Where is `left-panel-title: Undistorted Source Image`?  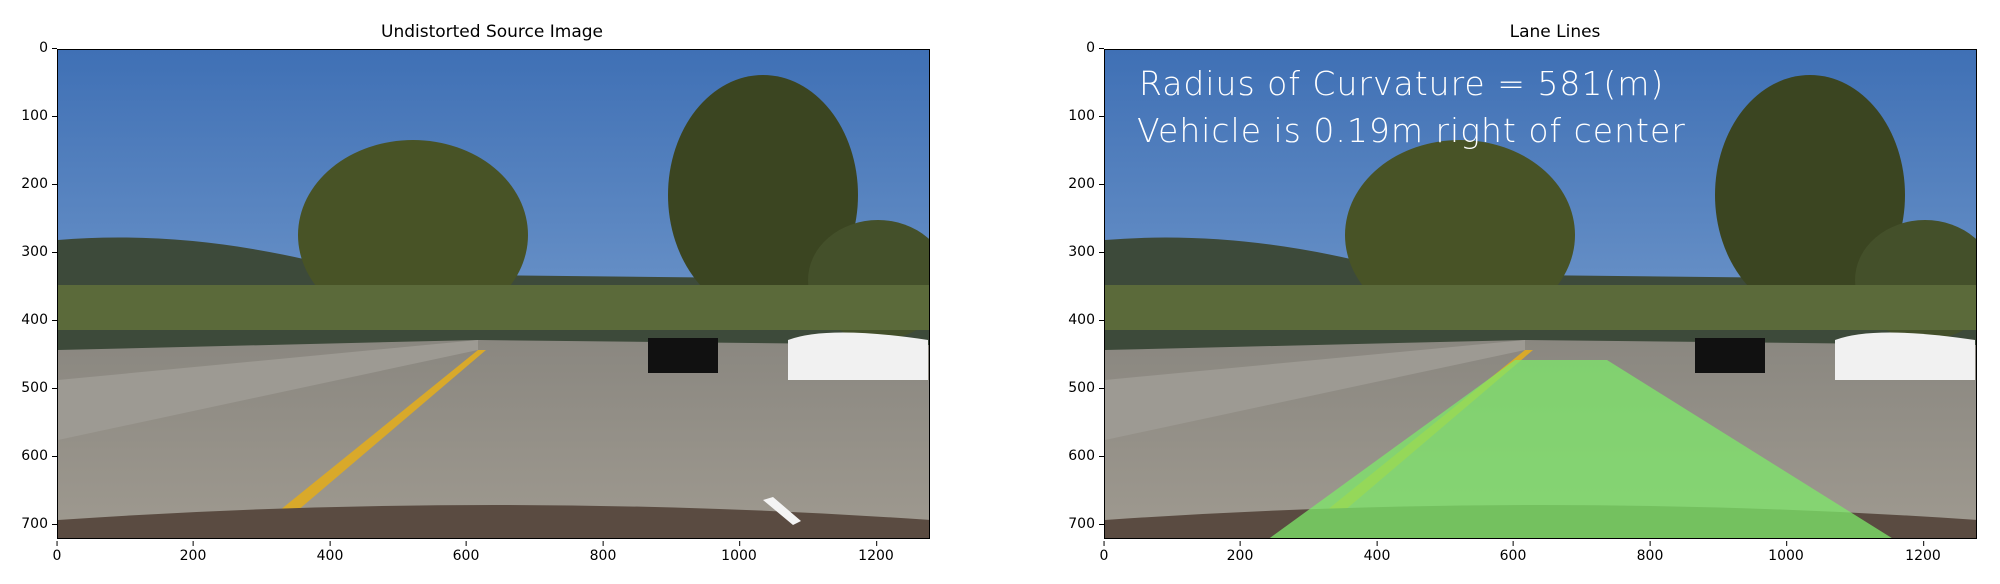 left-panel-title: Undistorted Source Image is located at coordinates (492, 32).